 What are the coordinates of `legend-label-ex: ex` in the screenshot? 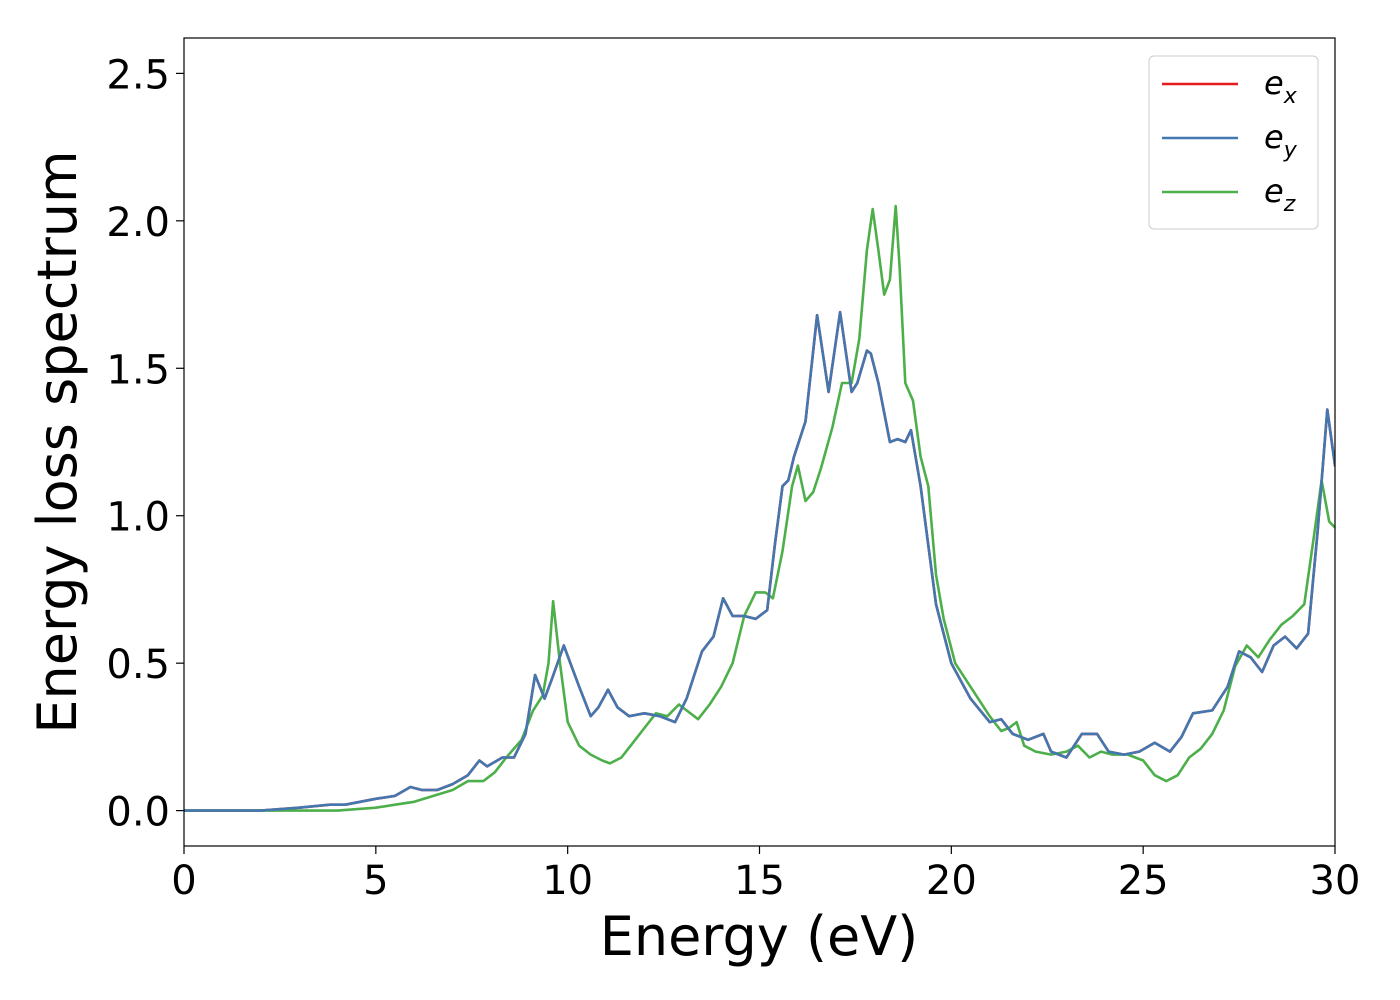 It's located at (1281, 86).